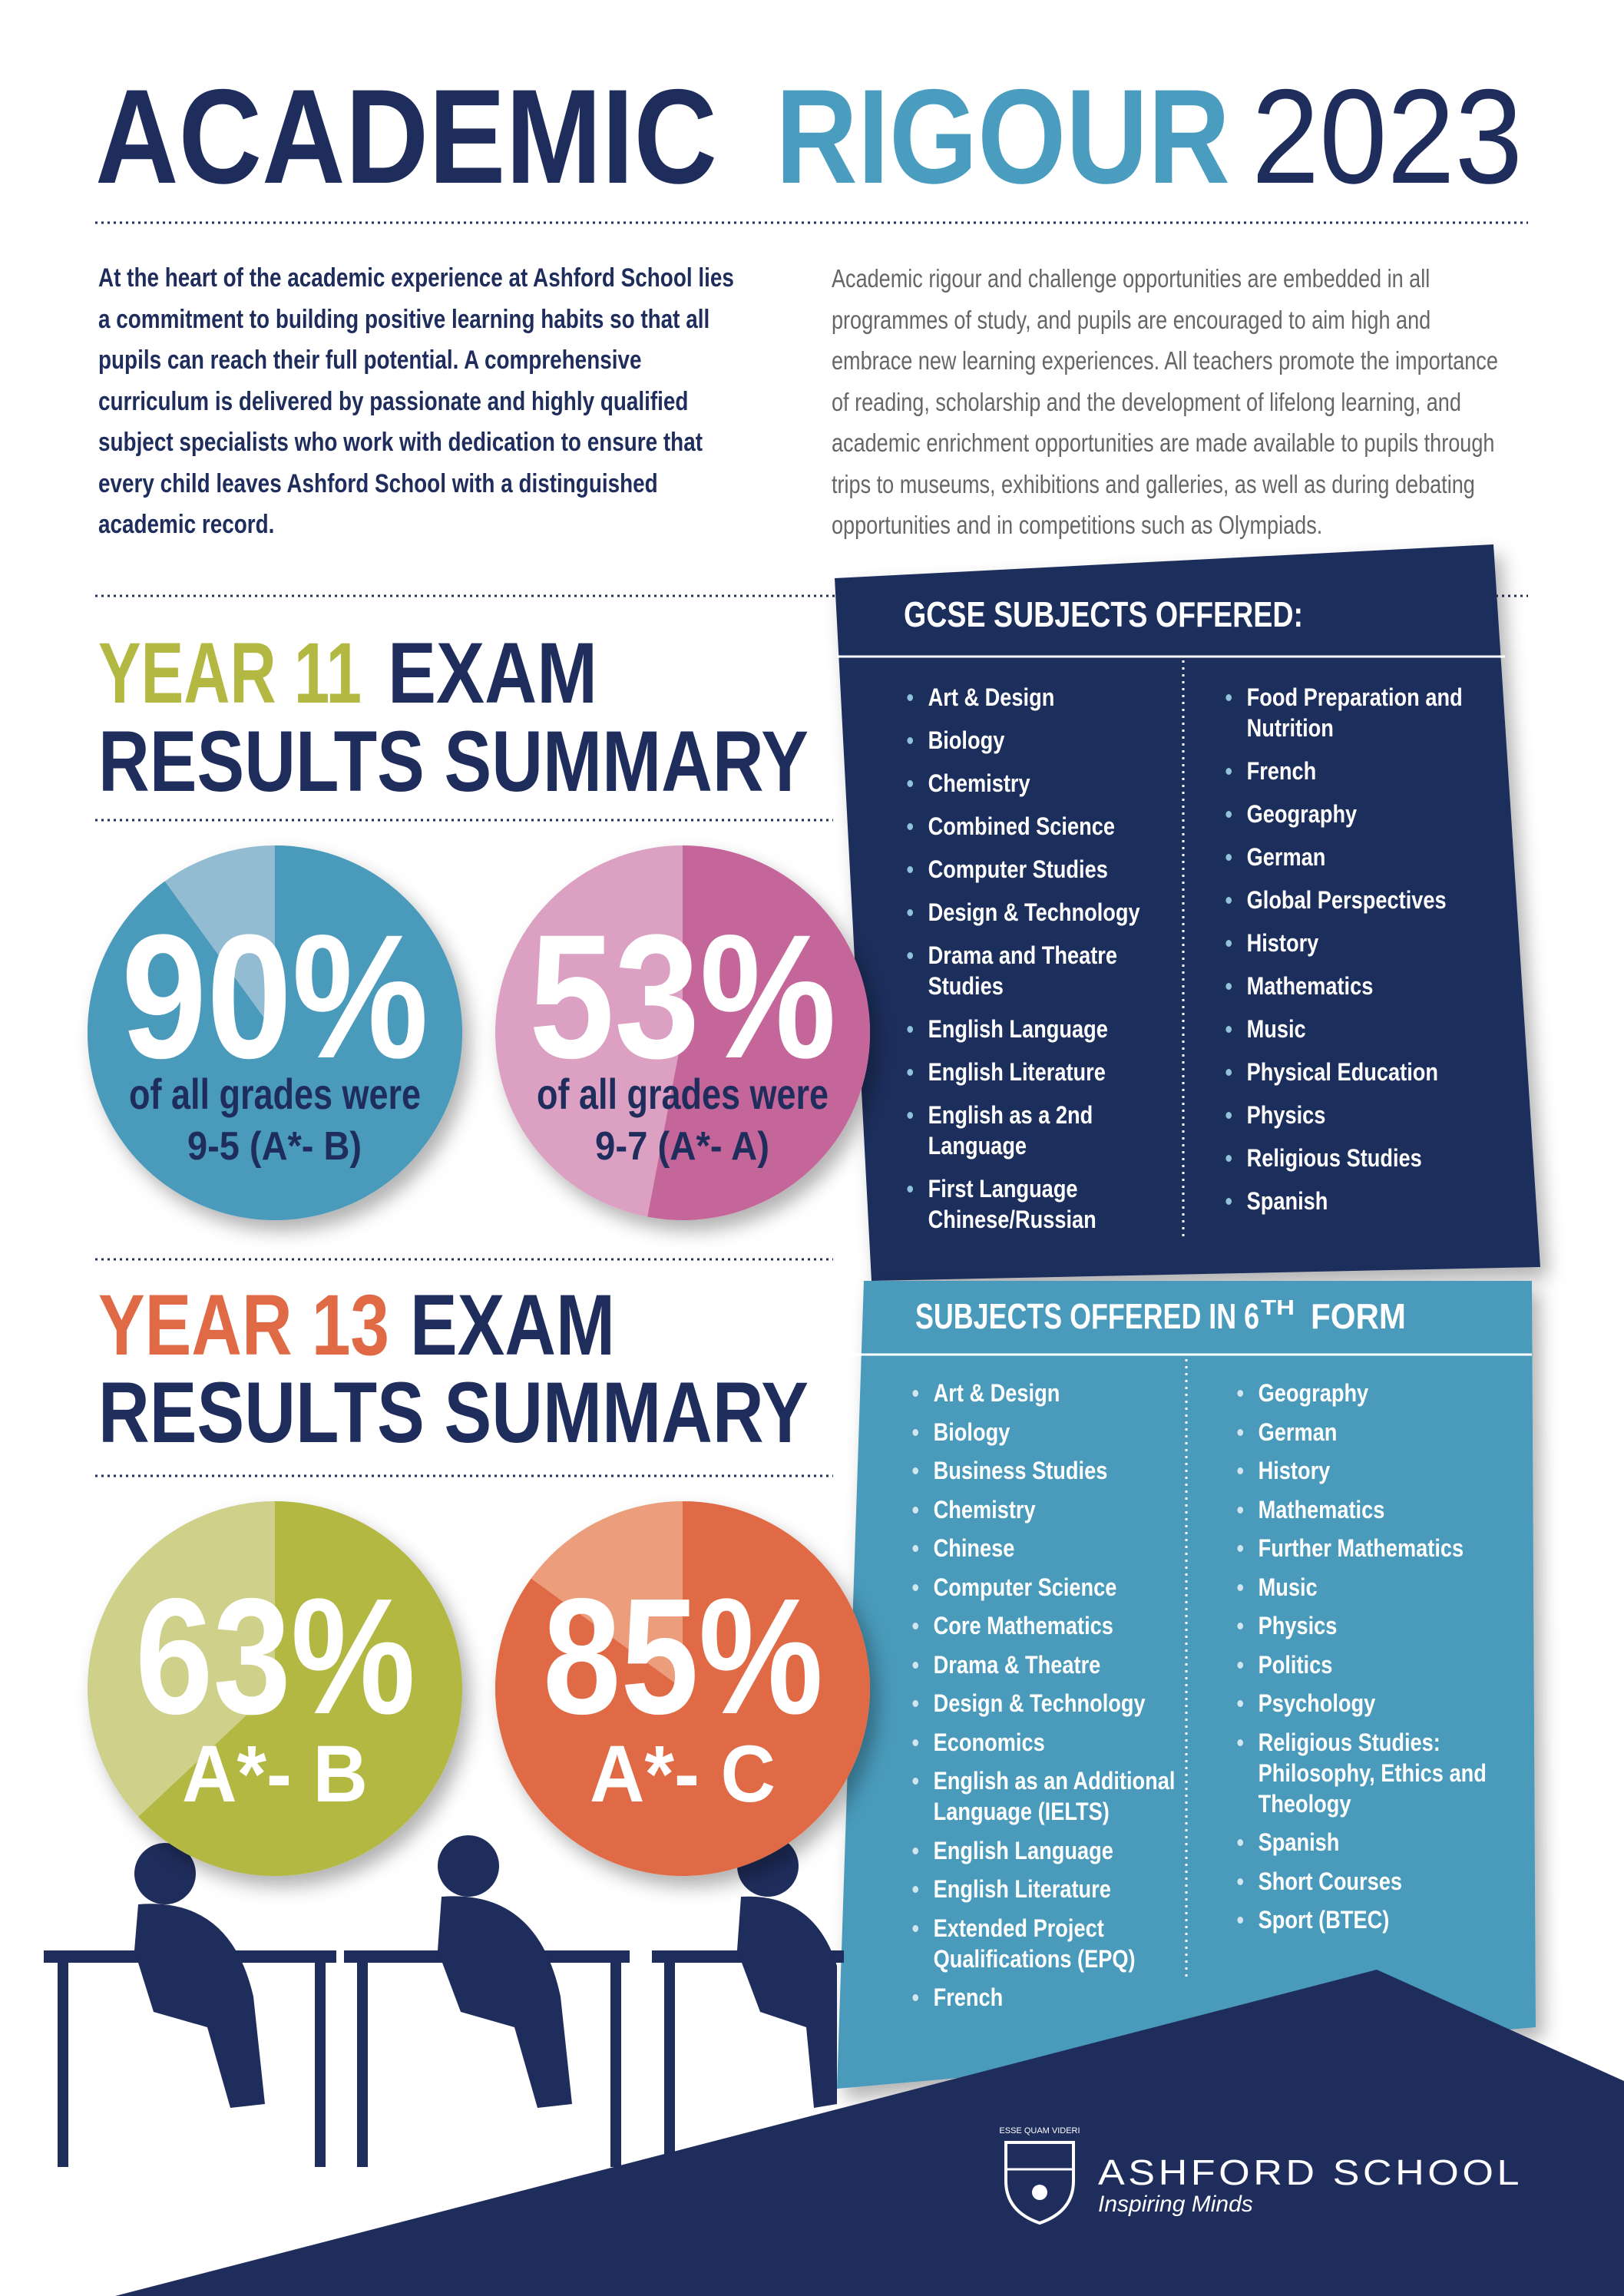 The height and width of the screenshot is (2296, 1624). What do you see at coordinates (1039, 2183) in the screenshot?
I see `crest` at bounding box center [1039, 2183].